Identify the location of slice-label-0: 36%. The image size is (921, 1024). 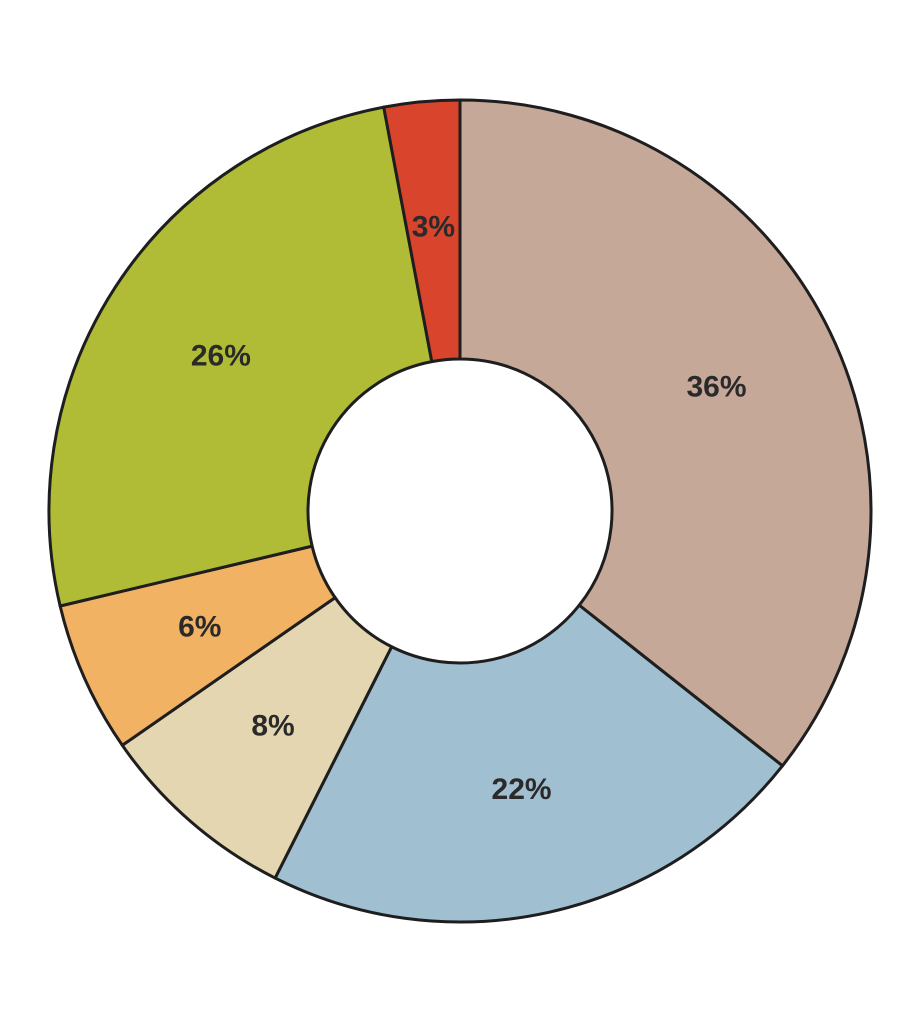
(716, 386).